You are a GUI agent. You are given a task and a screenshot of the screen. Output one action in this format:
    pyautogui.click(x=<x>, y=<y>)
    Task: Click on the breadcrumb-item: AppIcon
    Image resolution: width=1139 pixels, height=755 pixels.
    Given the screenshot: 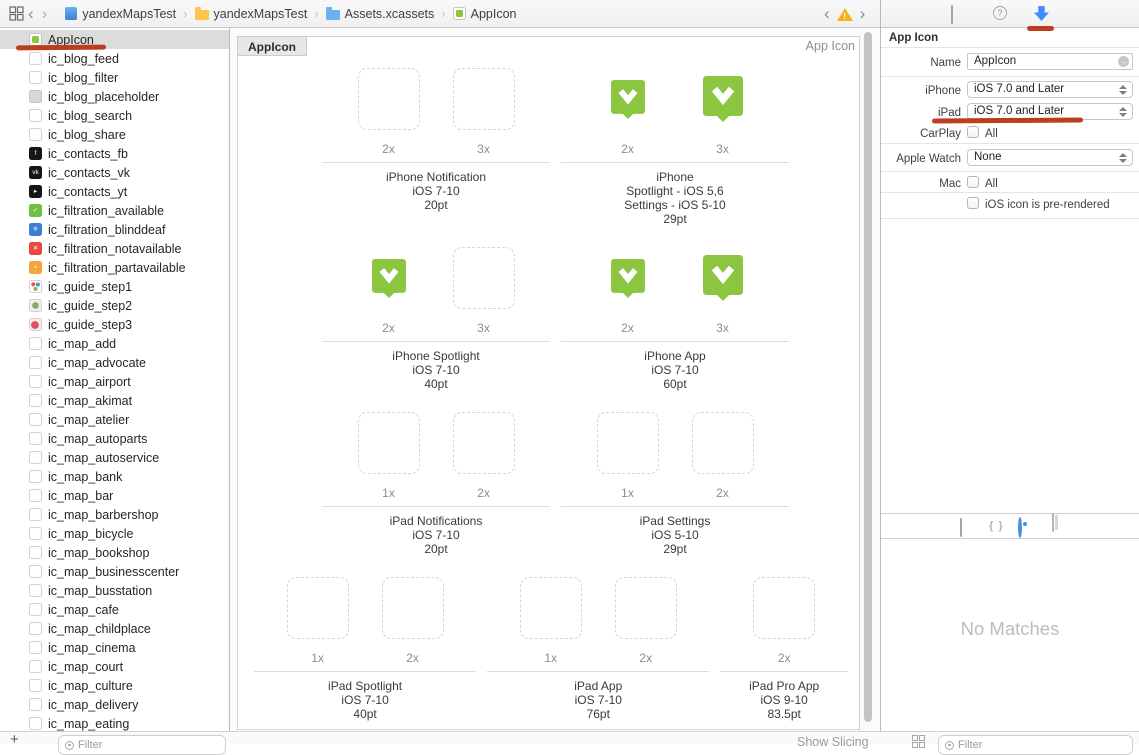 What is the action you would take?
    pyautogui.click(x=484, y=13)
    